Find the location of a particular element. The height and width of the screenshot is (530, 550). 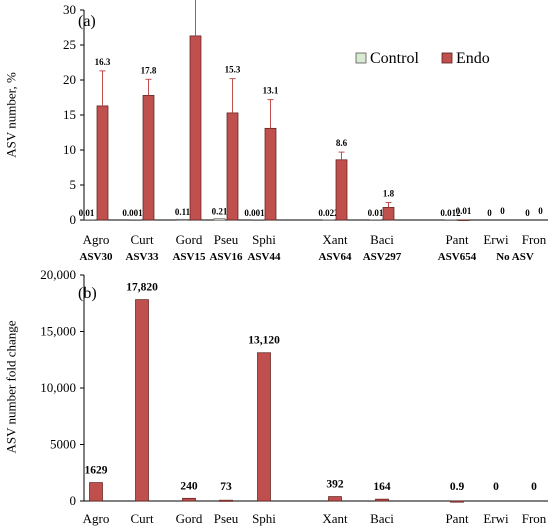

asv-label: ASV16 is located at coordinates (226, 257).